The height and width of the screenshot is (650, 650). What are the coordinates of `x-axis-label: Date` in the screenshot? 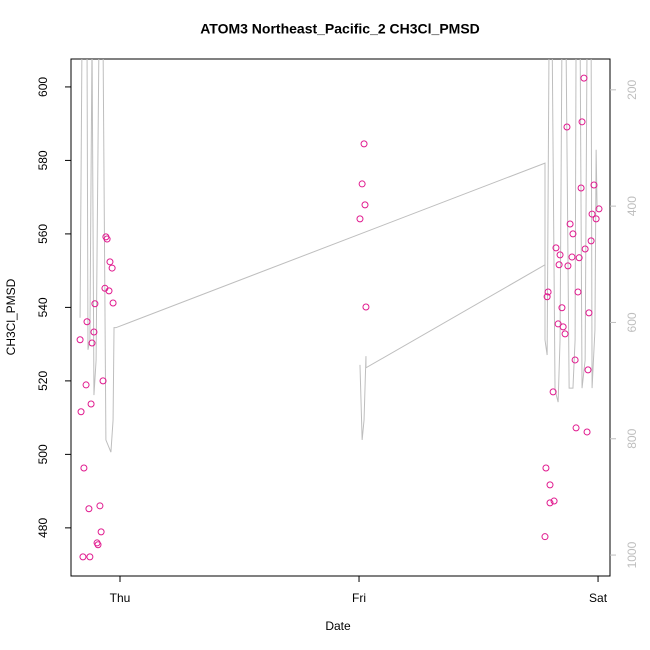 It's located at (338, 626).